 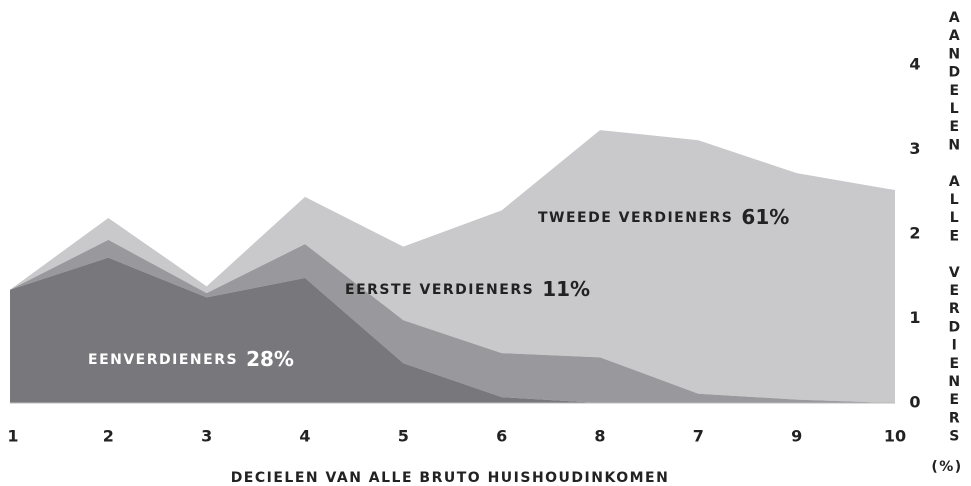 What do you see at coordinates (895, 436) in the screenshot?
I see `x-tick-label: 10` at bounding box center [895, 436].